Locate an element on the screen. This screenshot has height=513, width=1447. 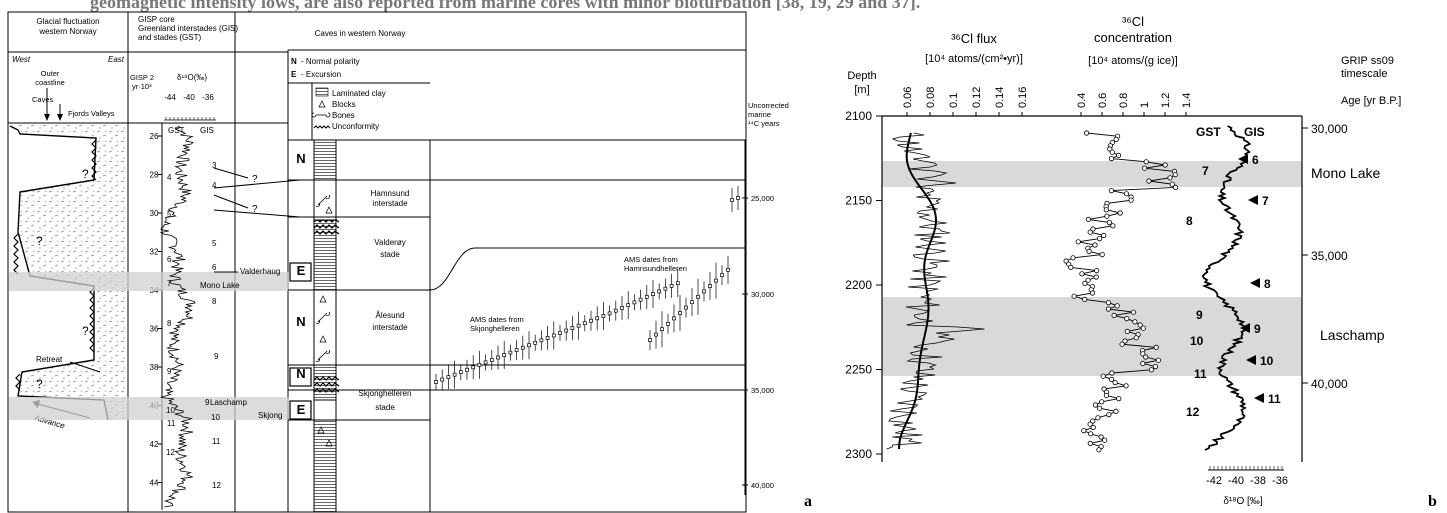
col2-interstade-number: 11 is located at coordinates (171, 423).